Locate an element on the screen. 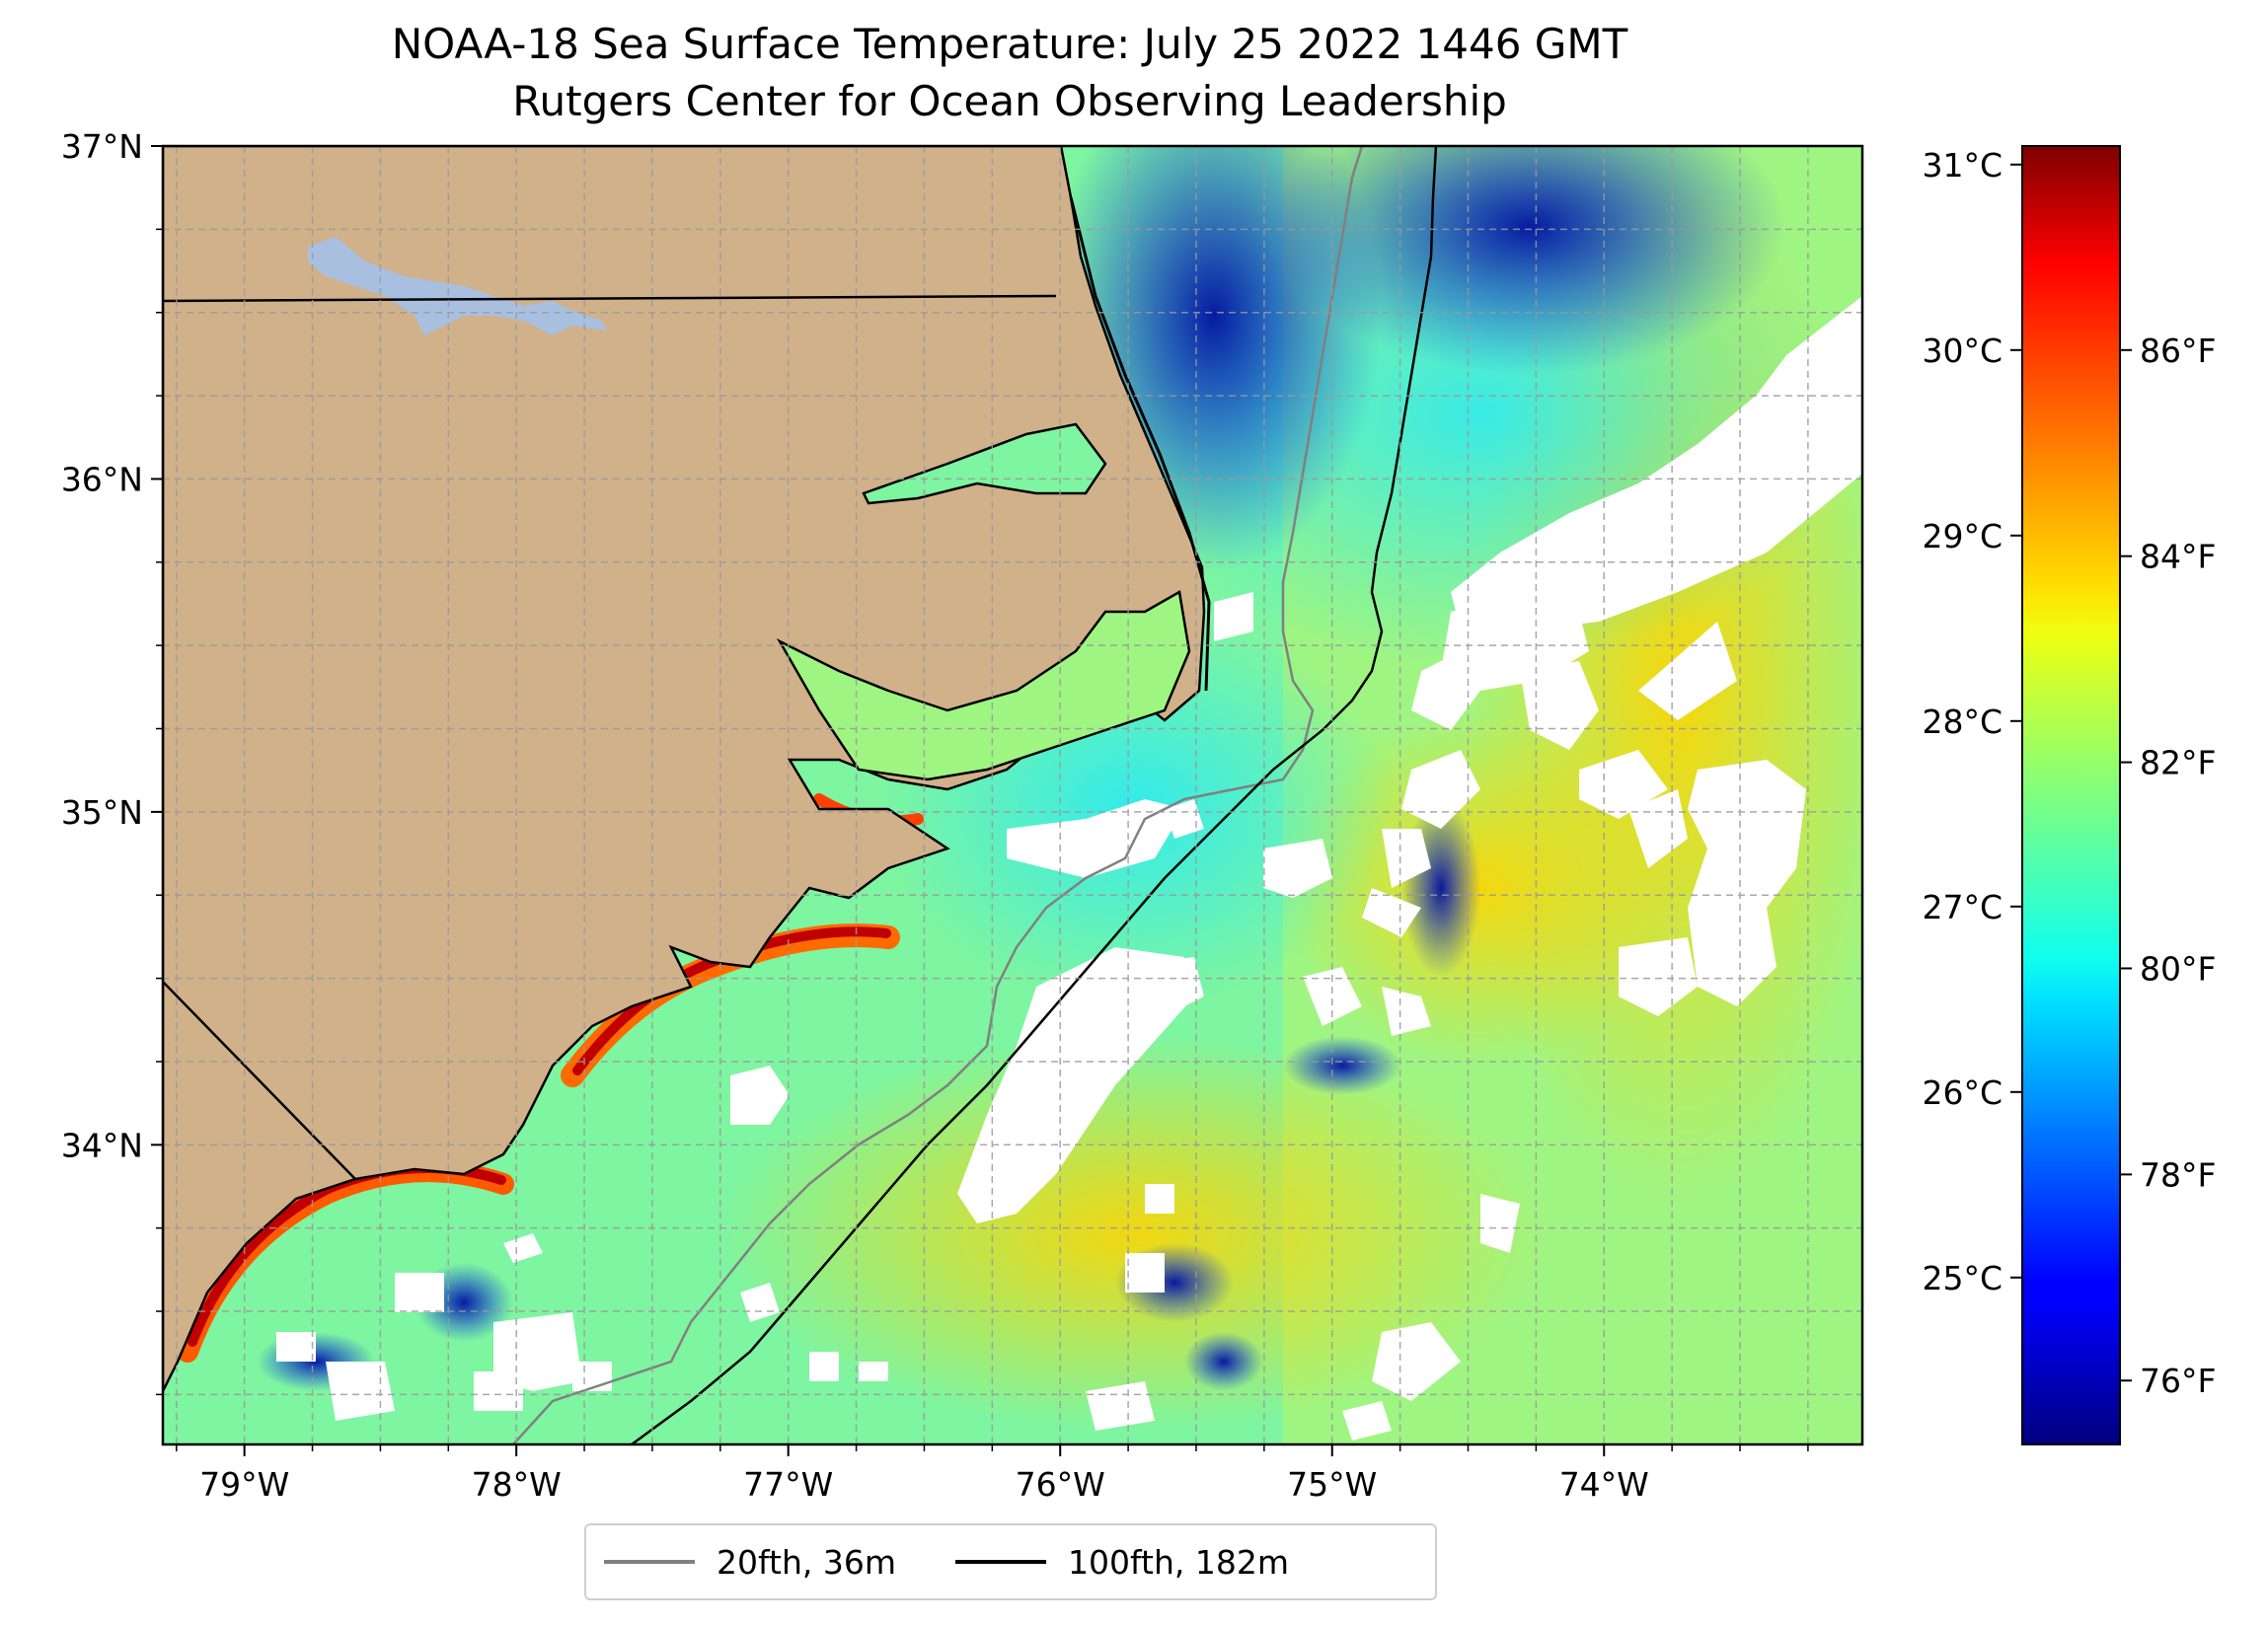 The width and height of the screenshot is (2268, 1626). pamlico-sound is located at coordinates (983, 685).